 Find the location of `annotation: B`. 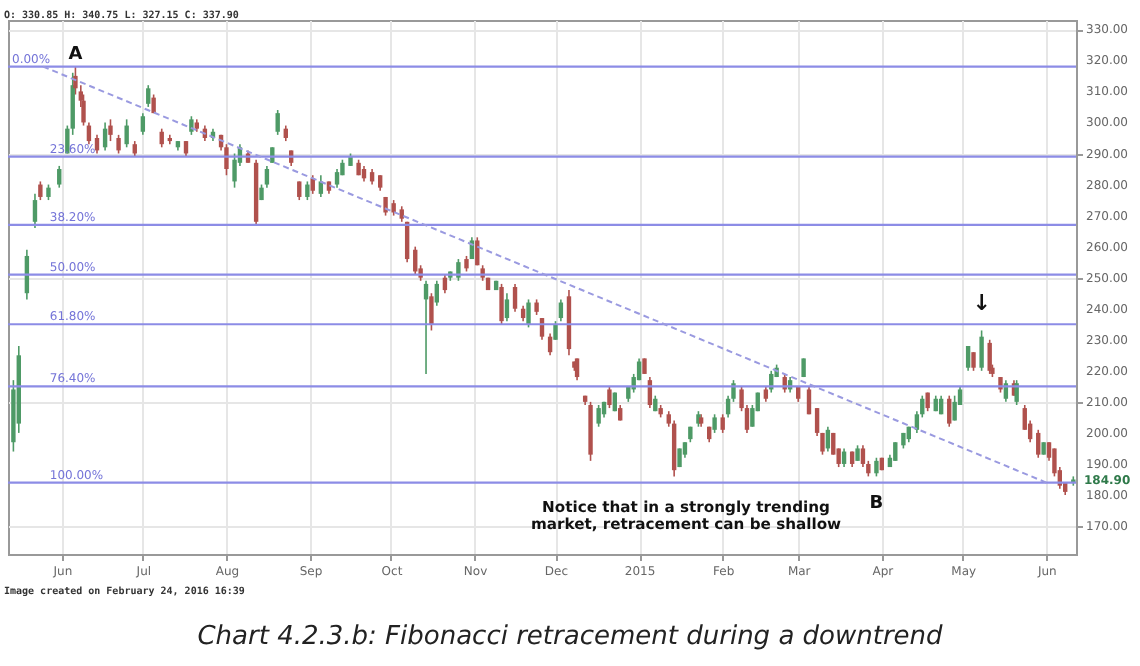

annotation: B is located at coordinates (876, 504).